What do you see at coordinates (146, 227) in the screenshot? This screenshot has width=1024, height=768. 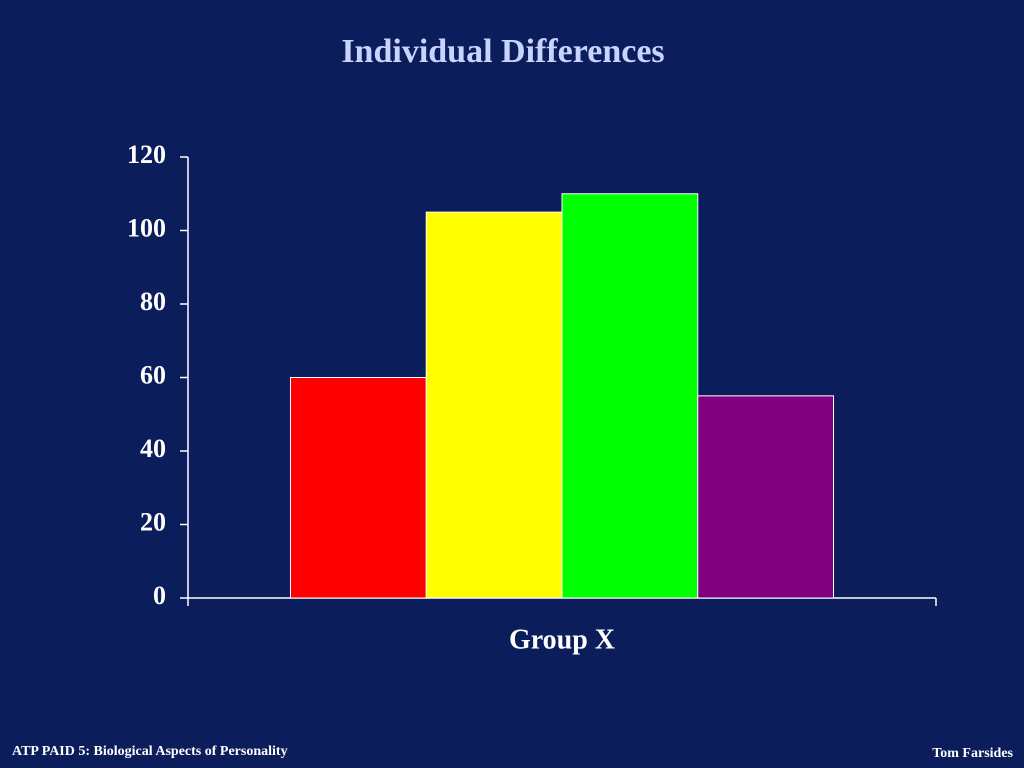 I see `y-tick-label: 100` at bounding box center [146, 227].